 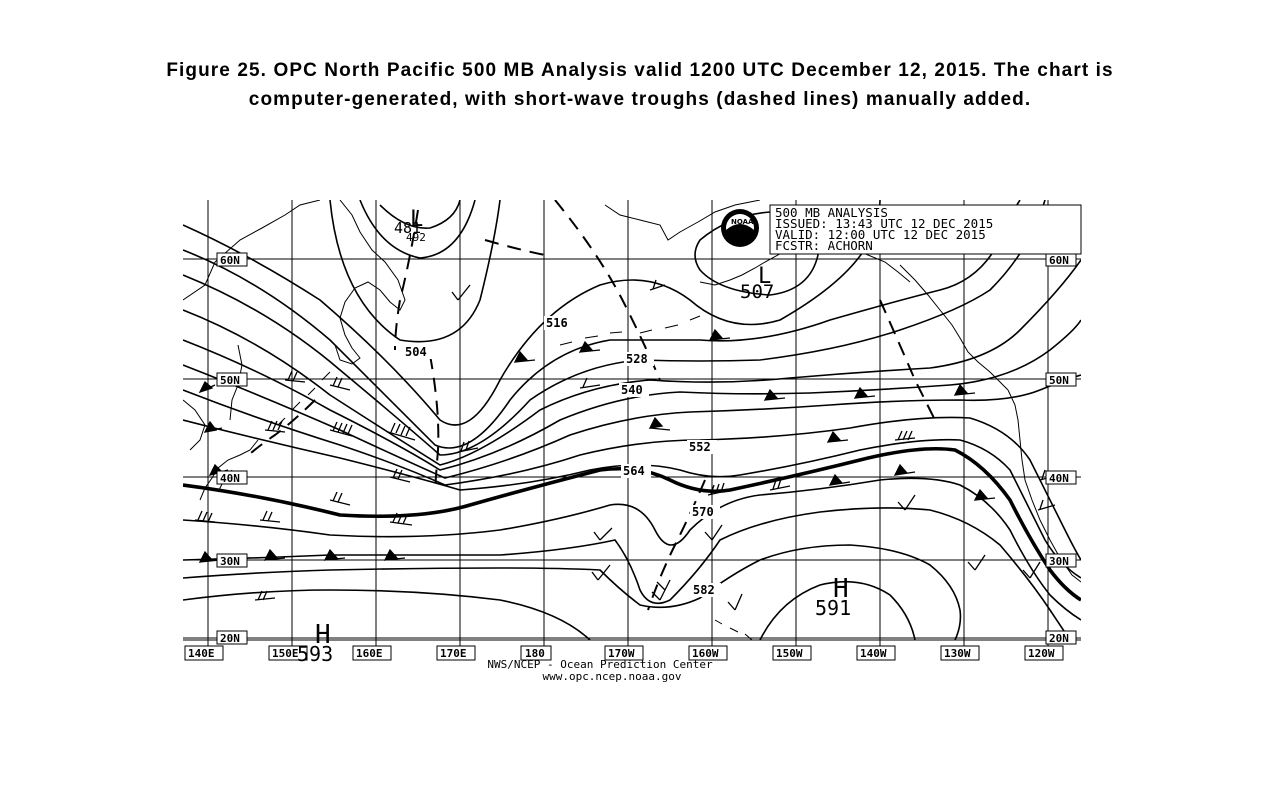 I want to click on contour-label-504: 504, so click(x=416, y=352).